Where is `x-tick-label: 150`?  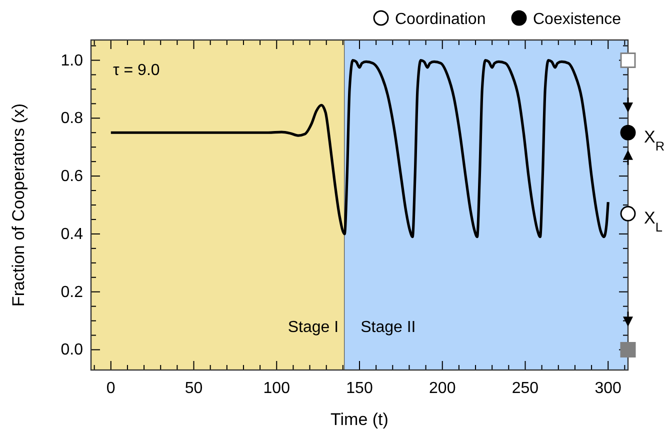
x-tick-label: 150 is located at coordinates (359, 388).